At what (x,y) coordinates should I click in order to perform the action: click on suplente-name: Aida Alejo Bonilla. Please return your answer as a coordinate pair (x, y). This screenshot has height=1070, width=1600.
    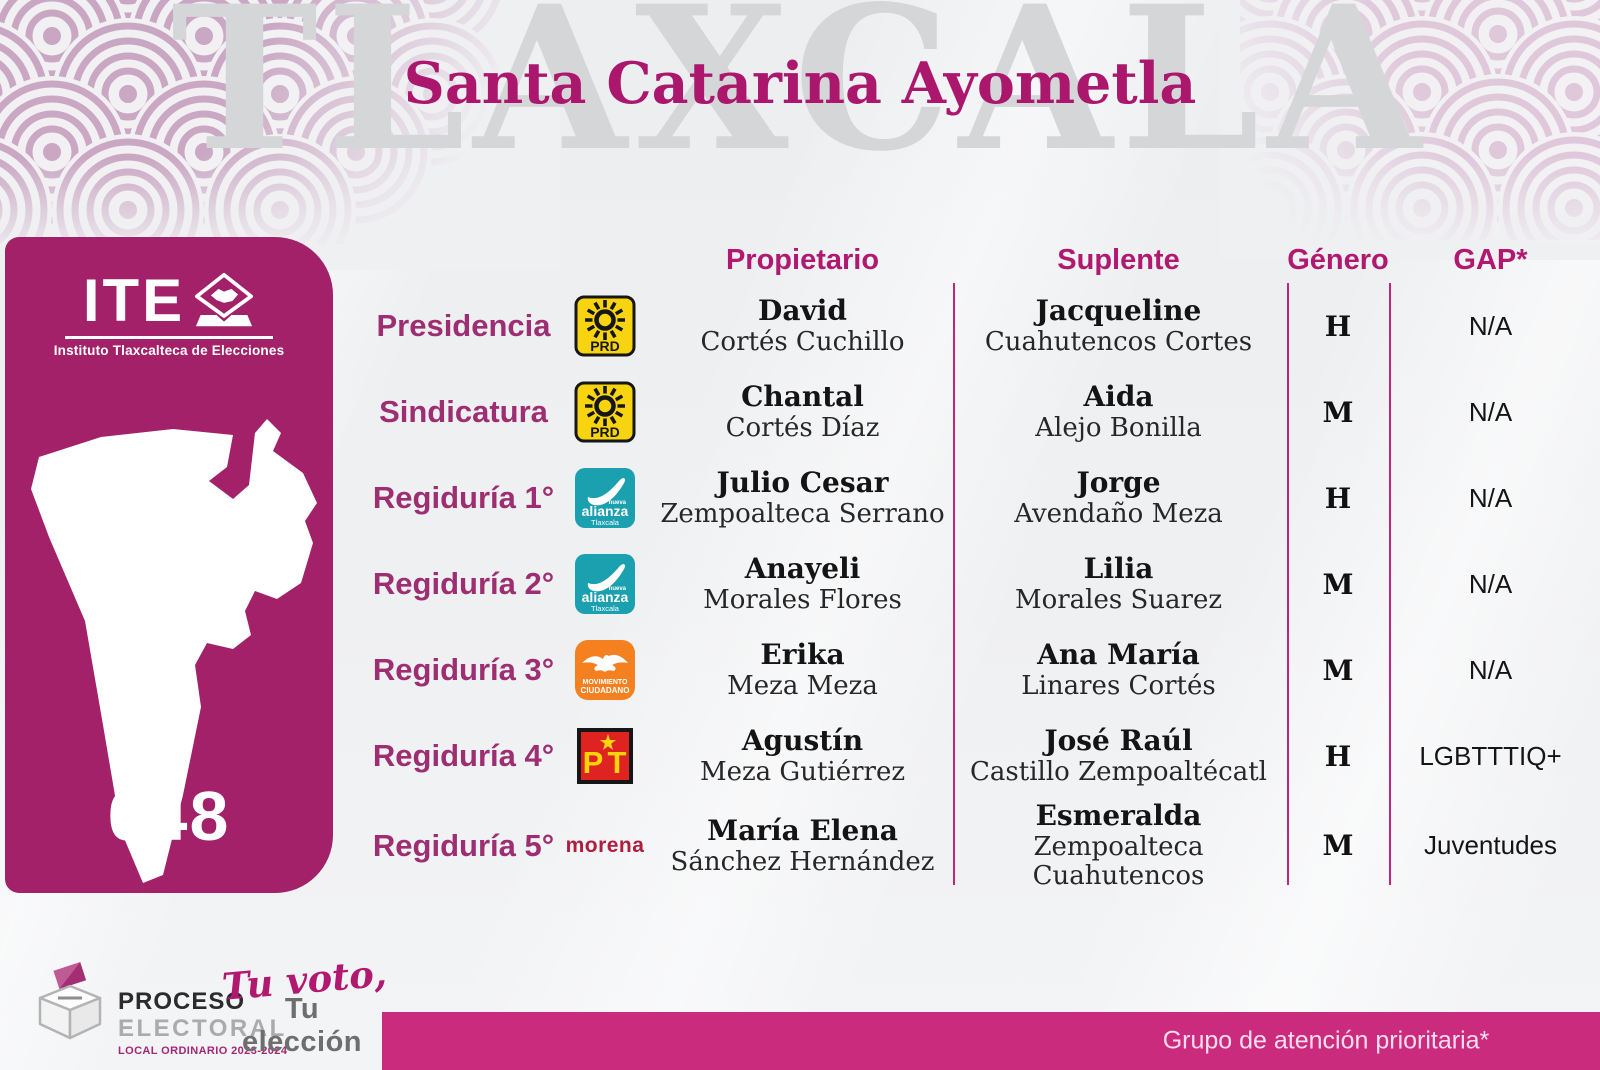
    Looking at the image, I should click on (1118, 411).